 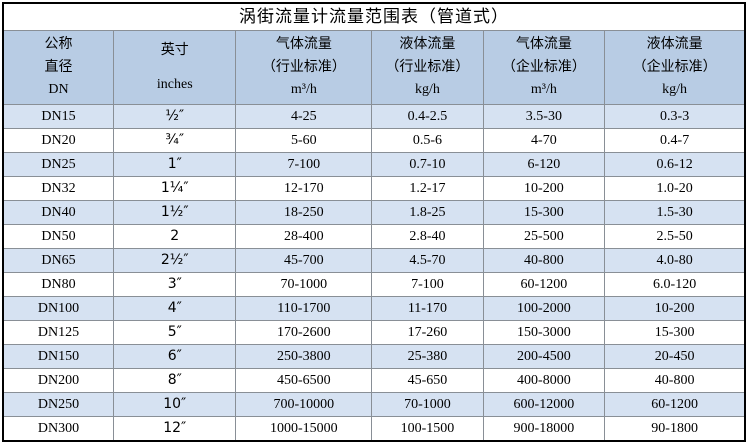 What do you see at coordinates (544, 140) in the screenshot?
I see `cell-gas-enterprise: 4-70` at bounding box center [544, 140].